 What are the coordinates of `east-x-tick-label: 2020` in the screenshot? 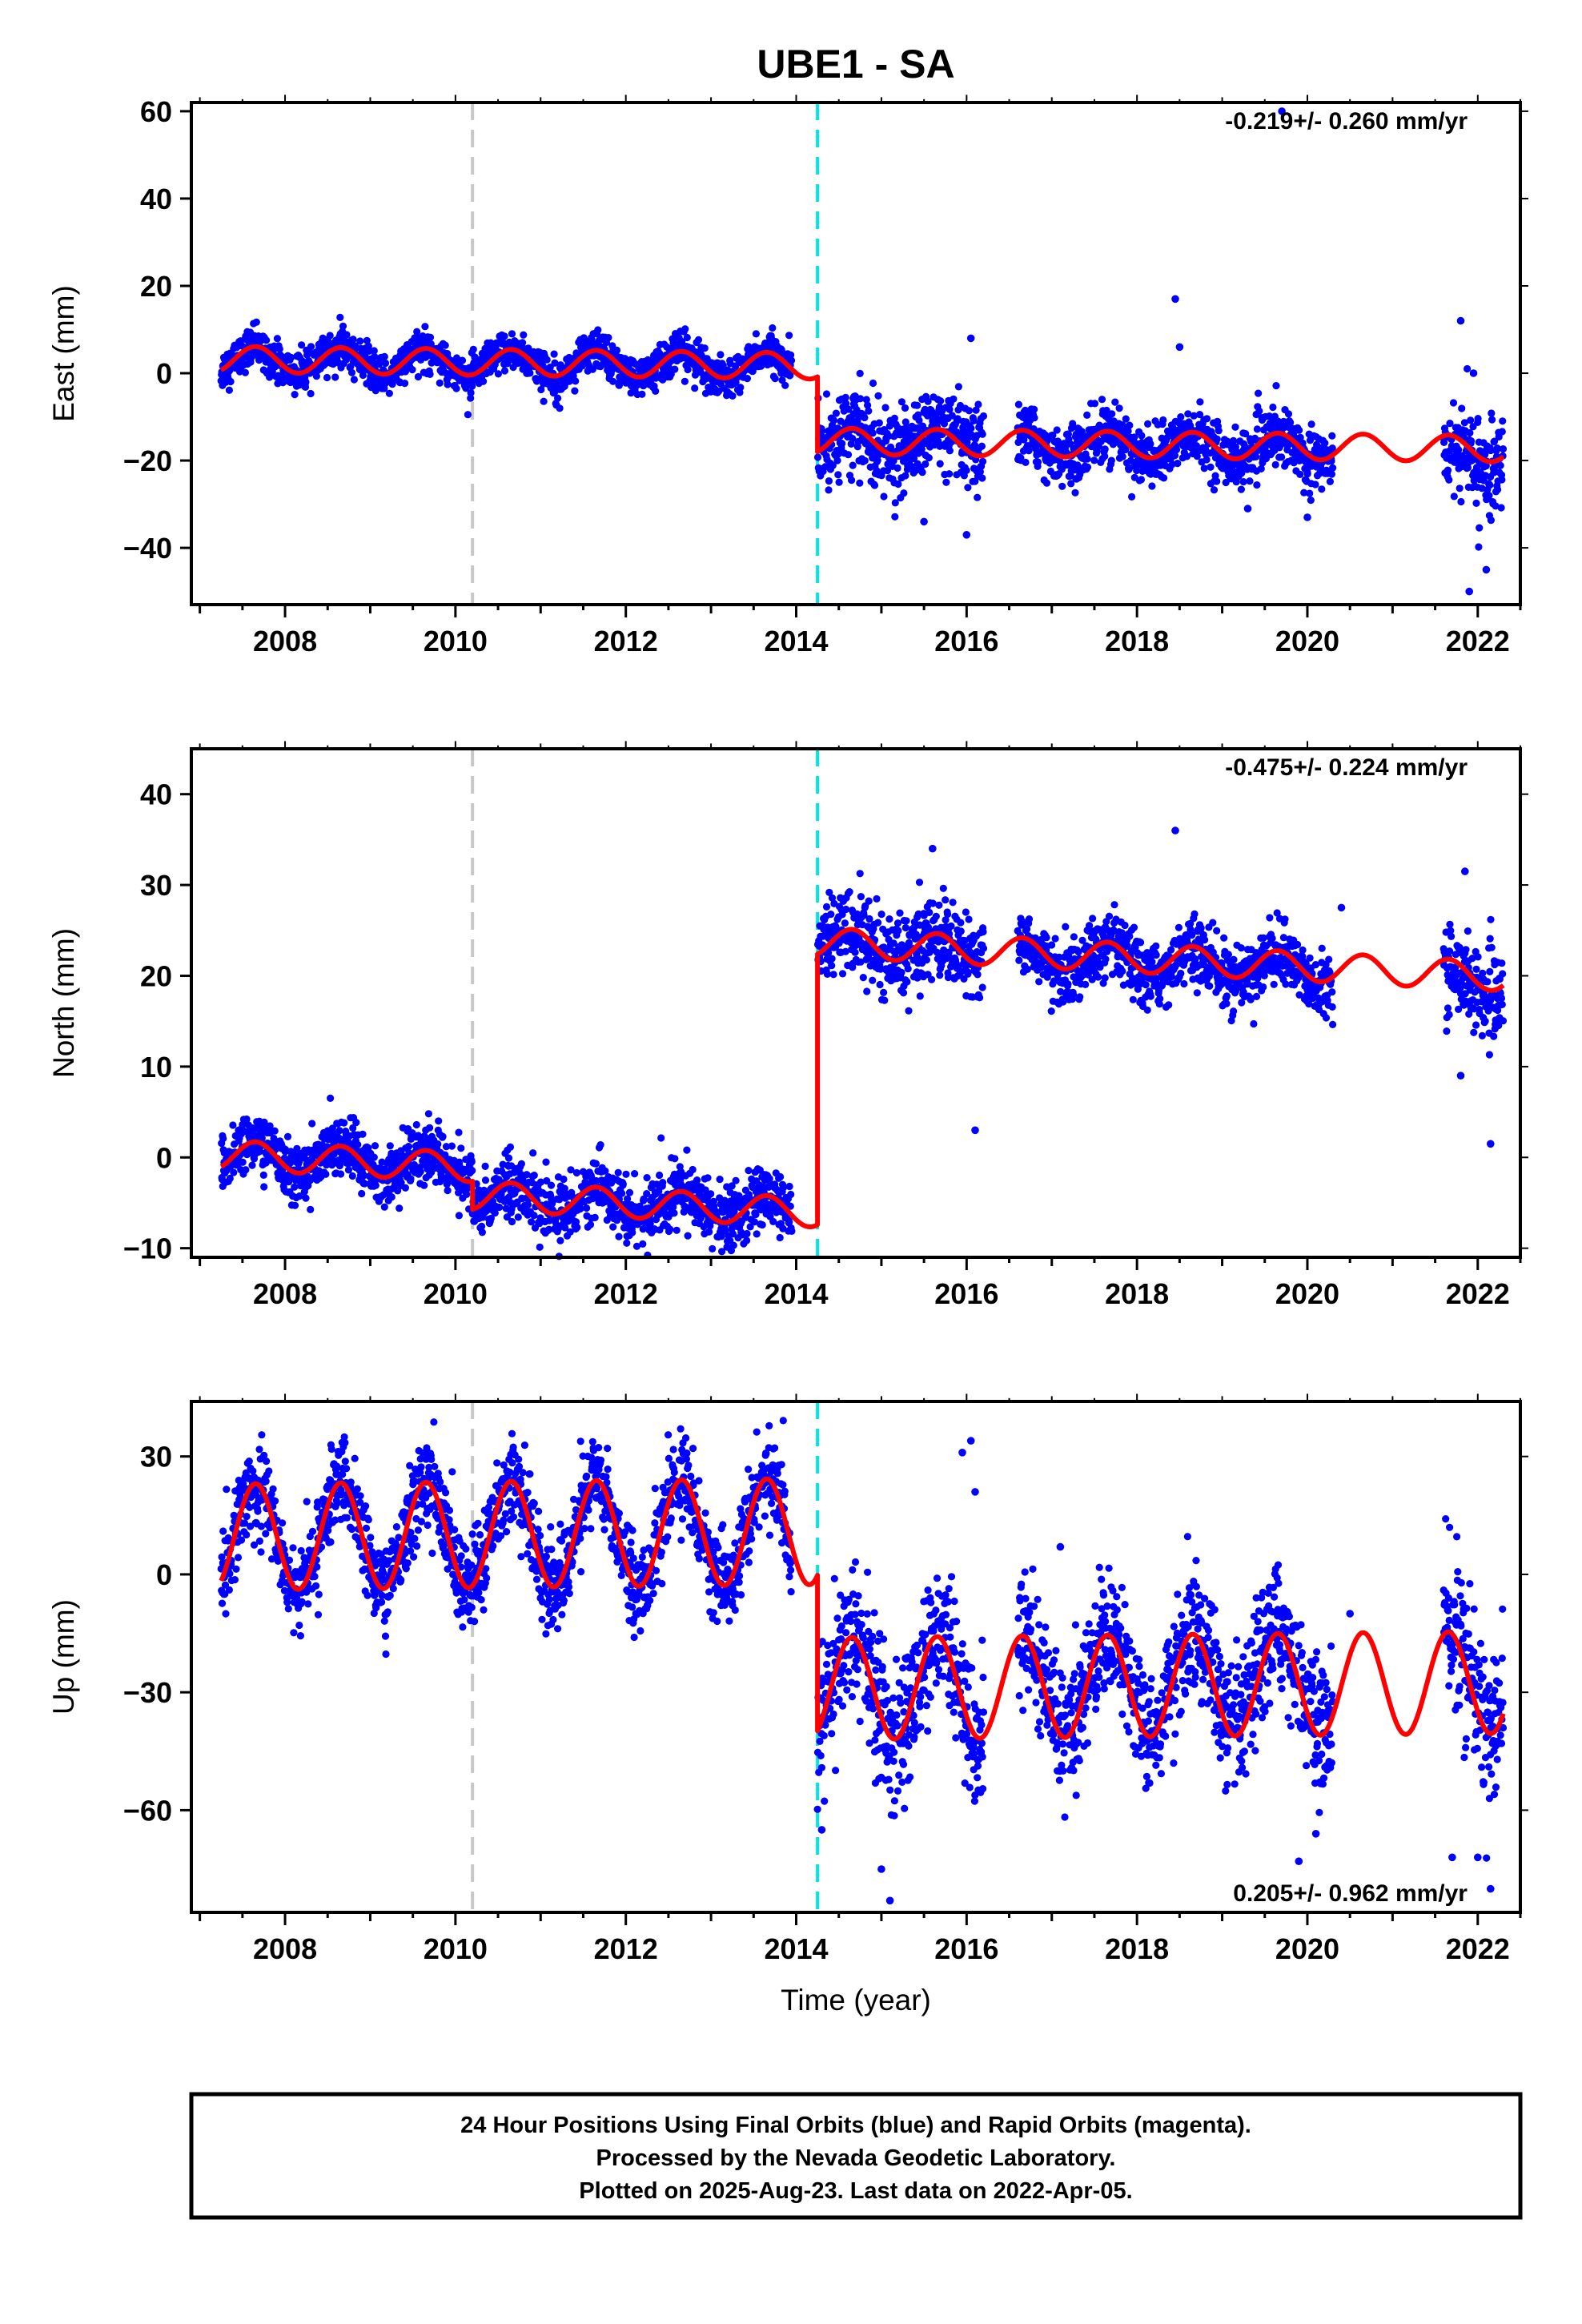 It's located at (1307, 641).